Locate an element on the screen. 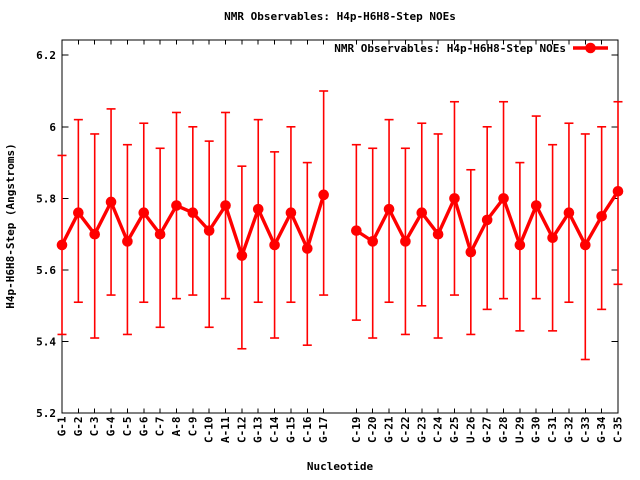 This screenshot has height=480, width=640. x-tick-label: C-35 is located at coordinates (618, 430).